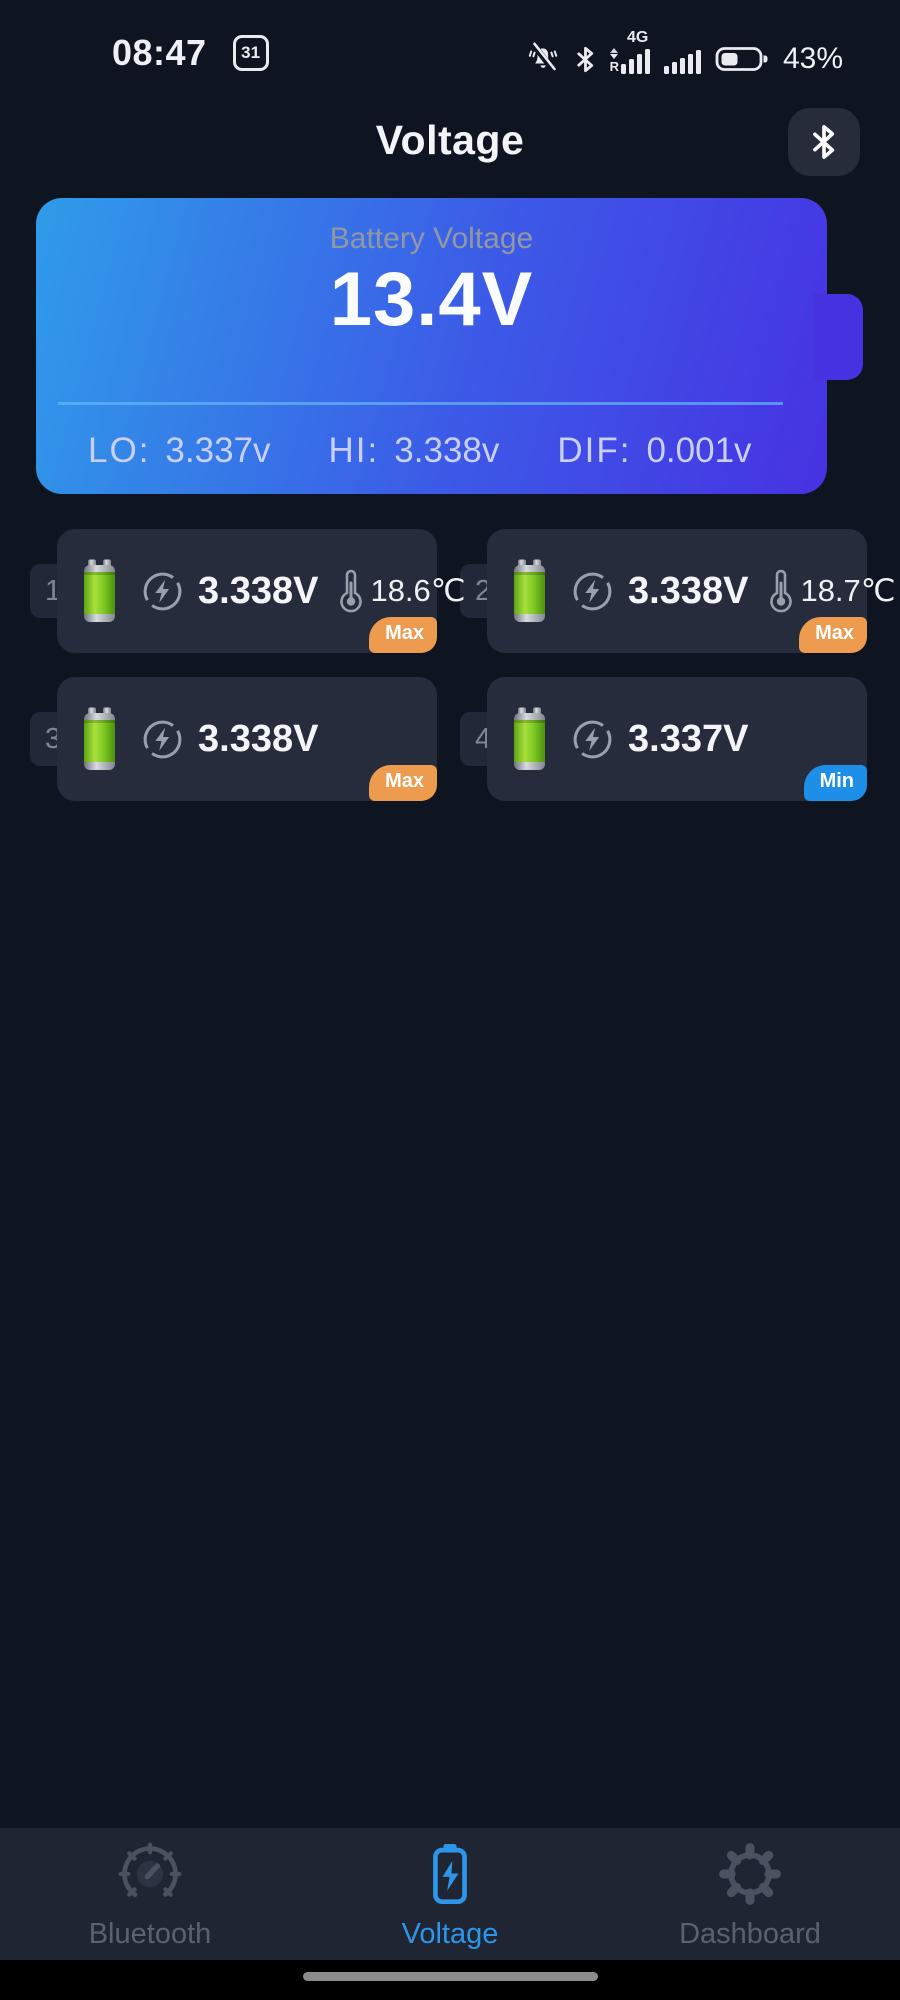  I want to click on signal-bars-primary, so click(635, 61).